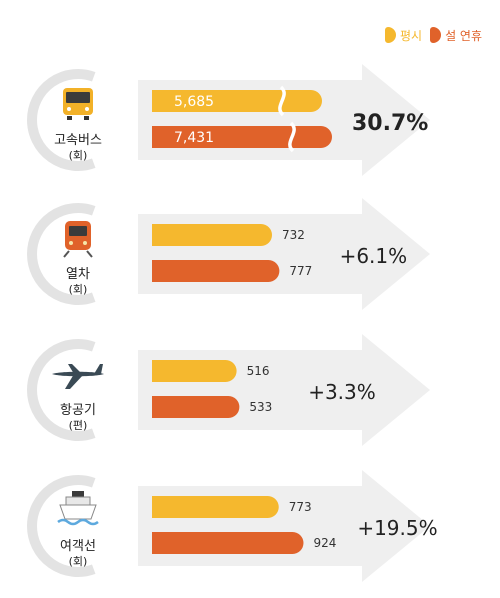 This screenshot has height=598, width=500. Describe the element at coordinates (436, 35) in the screenshot. I see `legend-swatch-holiday` at that location.